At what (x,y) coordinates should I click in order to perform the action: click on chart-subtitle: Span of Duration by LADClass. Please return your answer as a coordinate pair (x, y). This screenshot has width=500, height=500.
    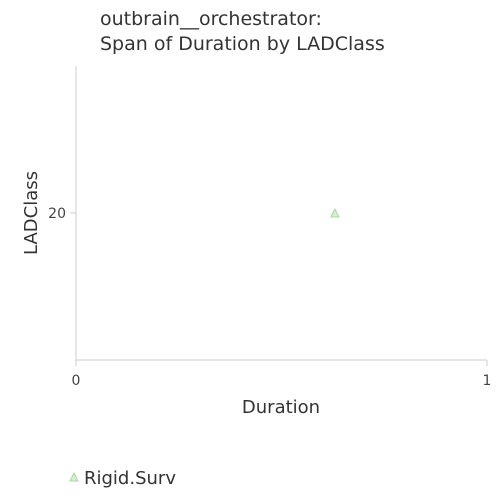
    Looking at the image, I should click on (242, 44).